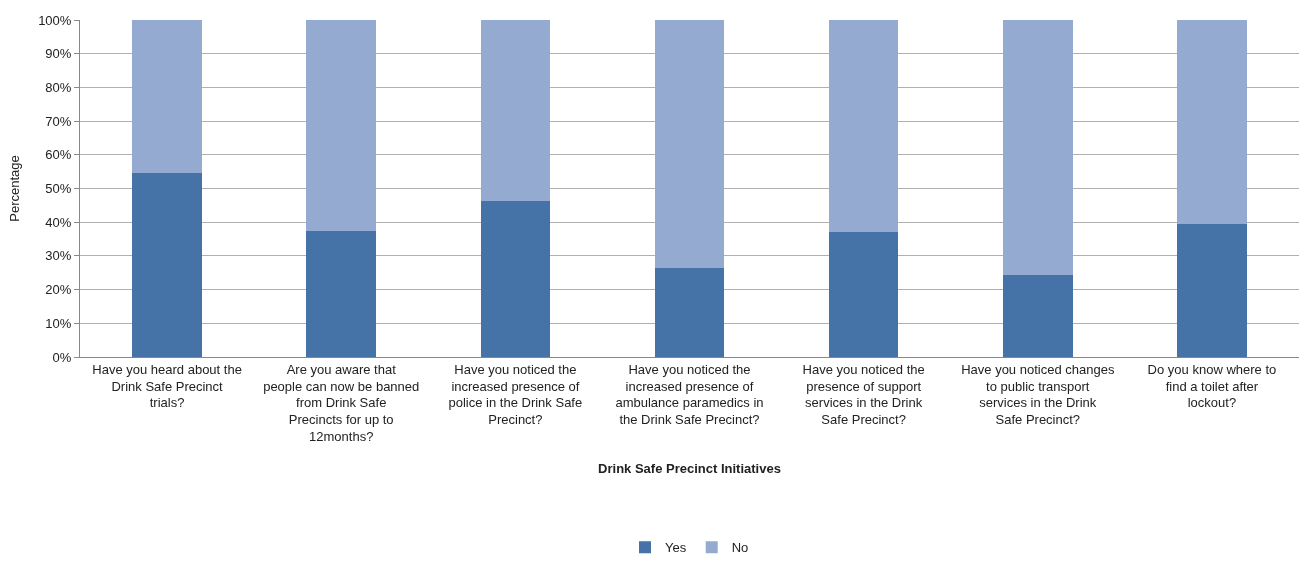  I want to click on y-tick-label: 80%, so click(58, 87).